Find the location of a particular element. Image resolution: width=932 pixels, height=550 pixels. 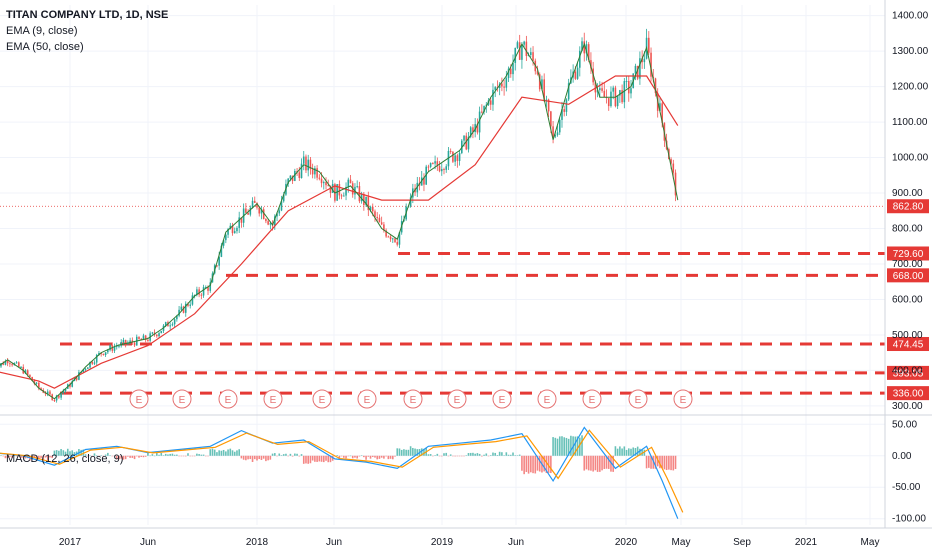

x-tick-label: 2017 is located at coordinates (70, 542).